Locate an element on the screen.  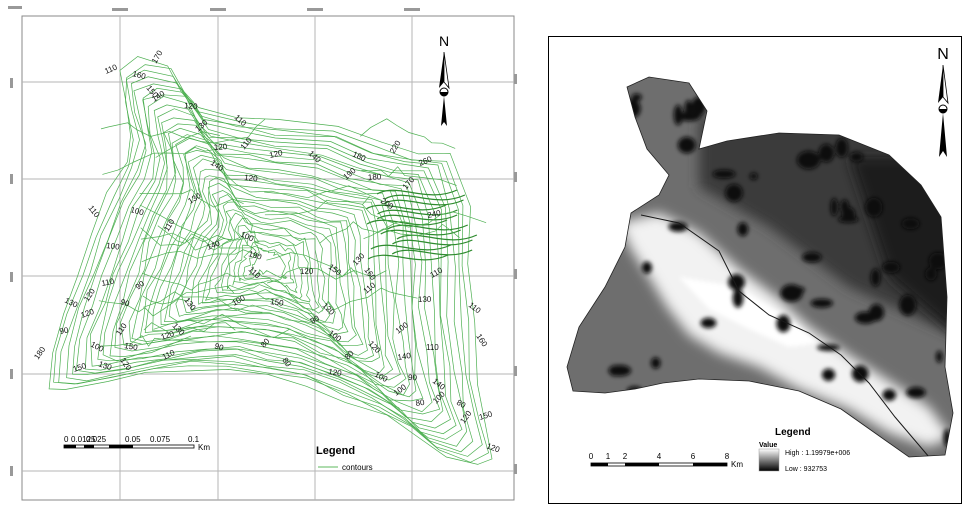
contour-label: 140 is located at coordinates (404, 356).